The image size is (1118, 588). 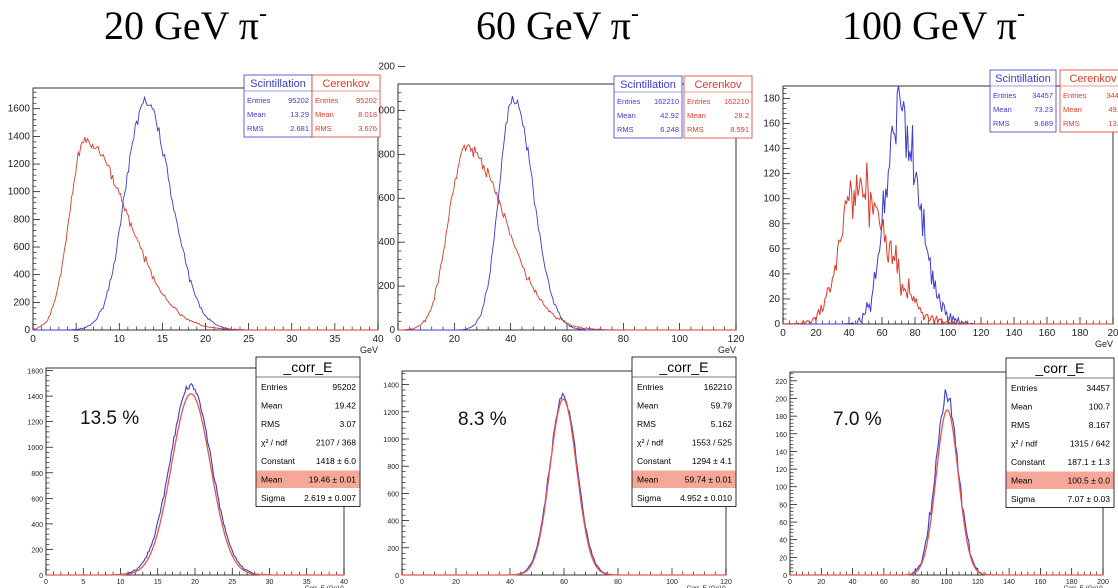 What do you see at coordinates (1113, 123) in the screenshot?
I see `stats-value: 13.2` at bounding box center [1113, 123].